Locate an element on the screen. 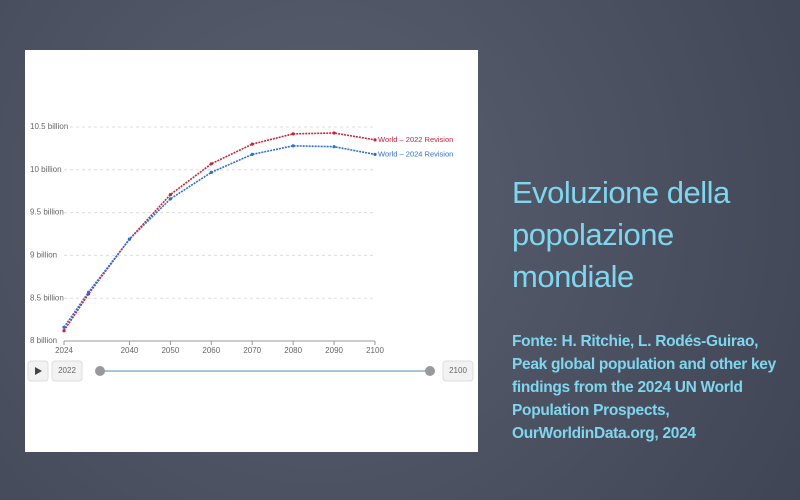 Image resolution: width=800 pixels, height=500 pixels. x-tick-label: 2090 is located at coordinates (334, 350).